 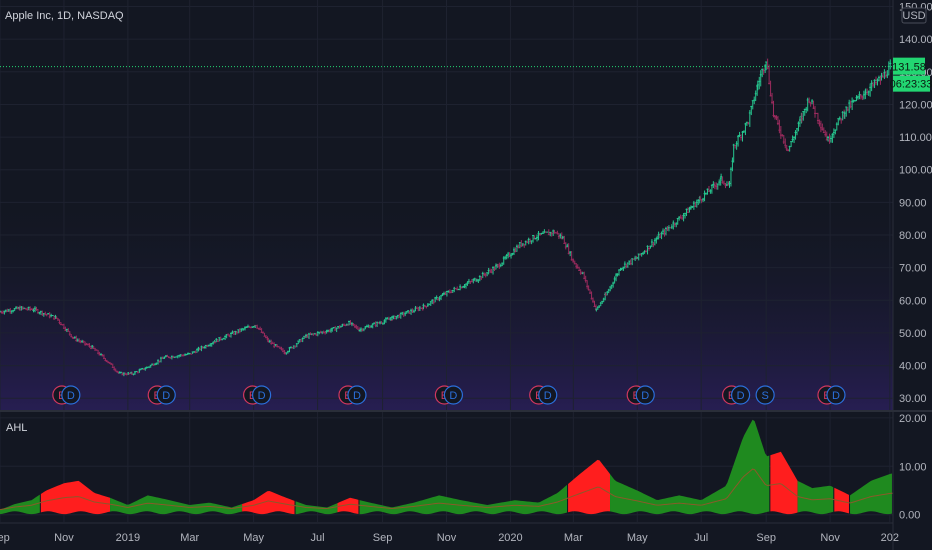 I want to click on last-price-label: 131.58, so click(x=909, y=68).